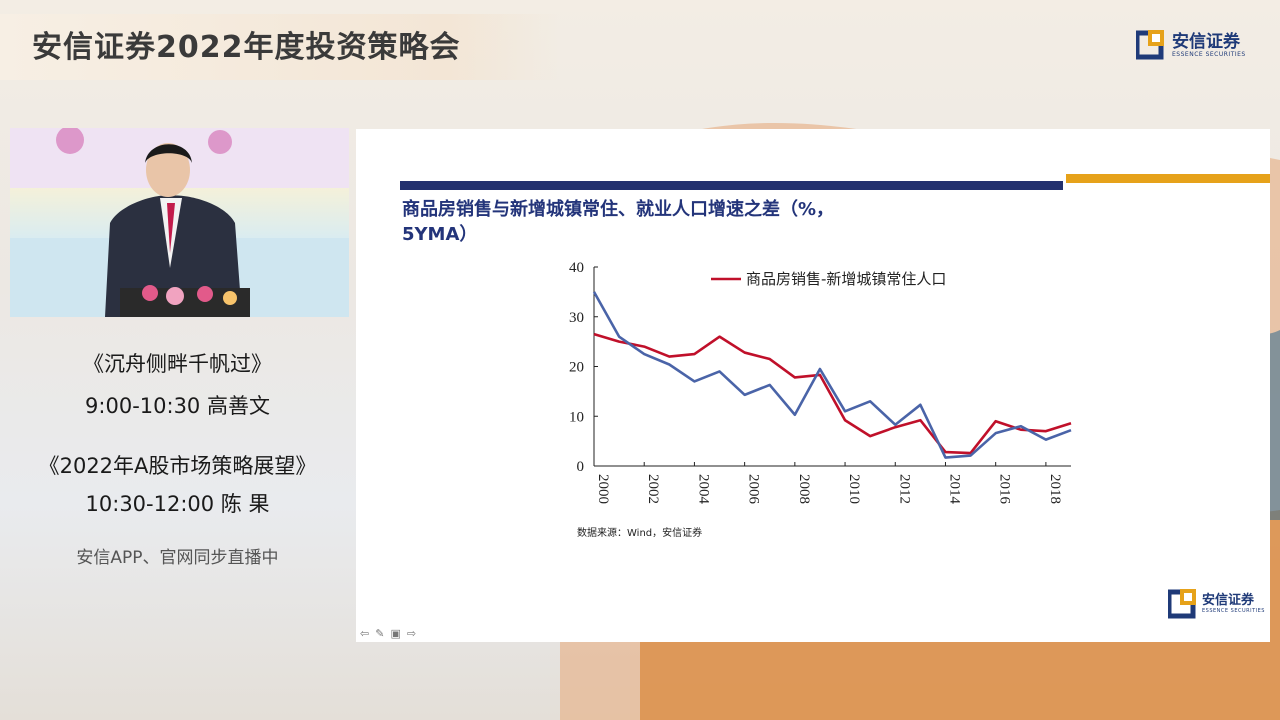  Describe the element at coordinates (576, 417) in the screenshot. I see `y-tick-label: 10` at that location.